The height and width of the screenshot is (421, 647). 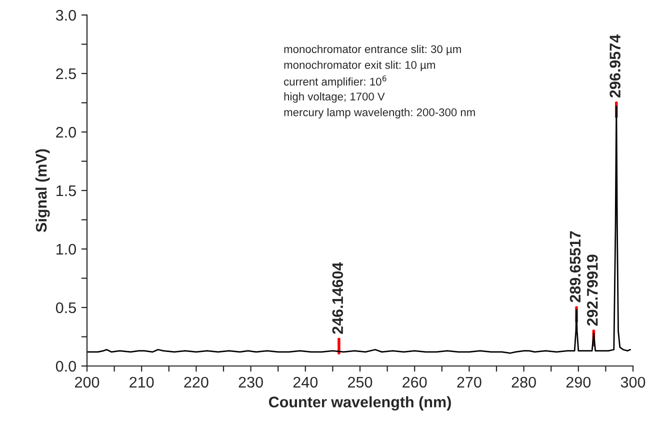 I want to click on annotation: current amplifier: 10$^{6}$, so click(x=335, y=81).